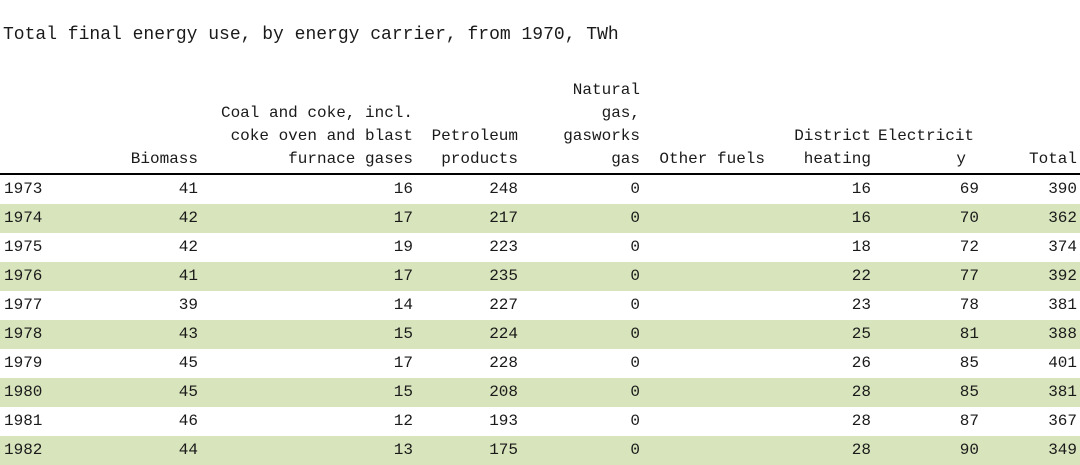  Describe the element at coordinates (969, 247) in the screenshot. I see `cell-electricity: 72` at that location.